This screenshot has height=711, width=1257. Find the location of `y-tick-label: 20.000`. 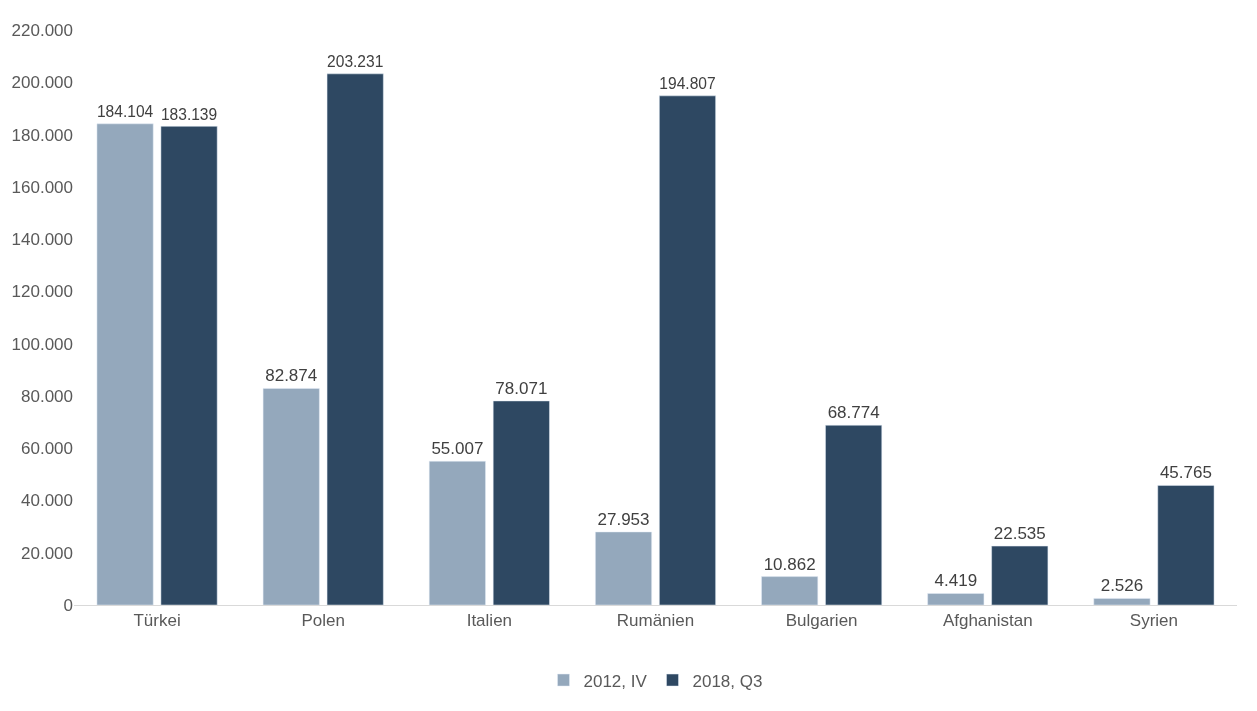

y-tick-label: 20.000 is located at coordinates (47, 553).